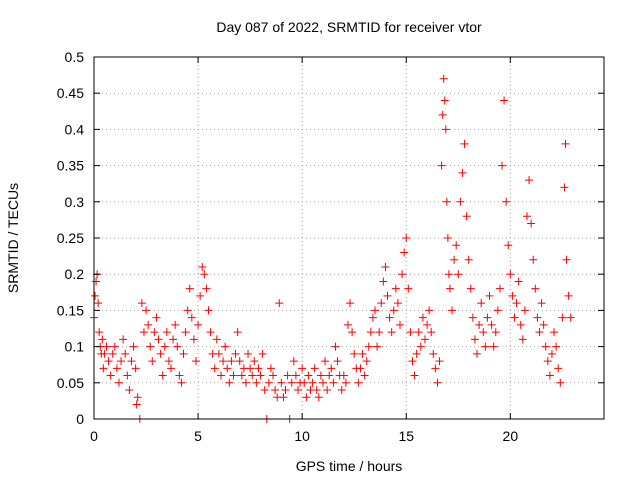 The height and width of the screenshot is (480, 640). I want to click on y-tick-label: 0.5, so click(75, 57).